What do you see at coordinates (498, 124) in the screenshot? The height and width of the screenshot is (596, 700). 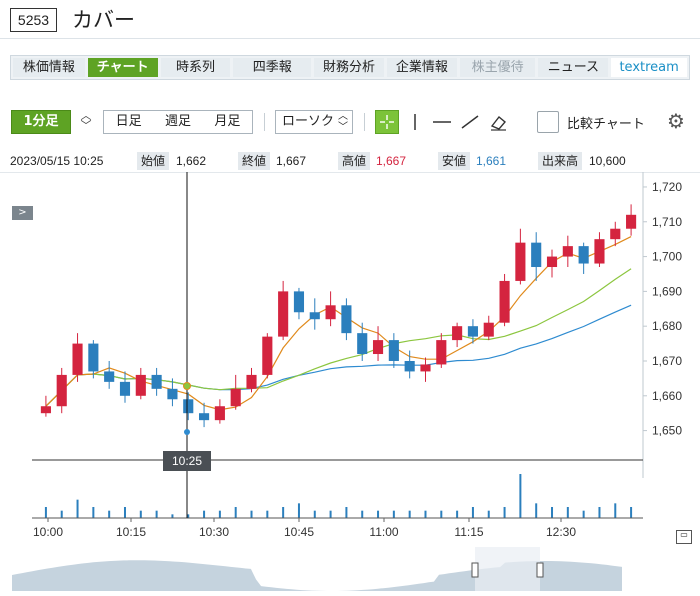 I see `eraser-icon` at bounding box center [498, 124].